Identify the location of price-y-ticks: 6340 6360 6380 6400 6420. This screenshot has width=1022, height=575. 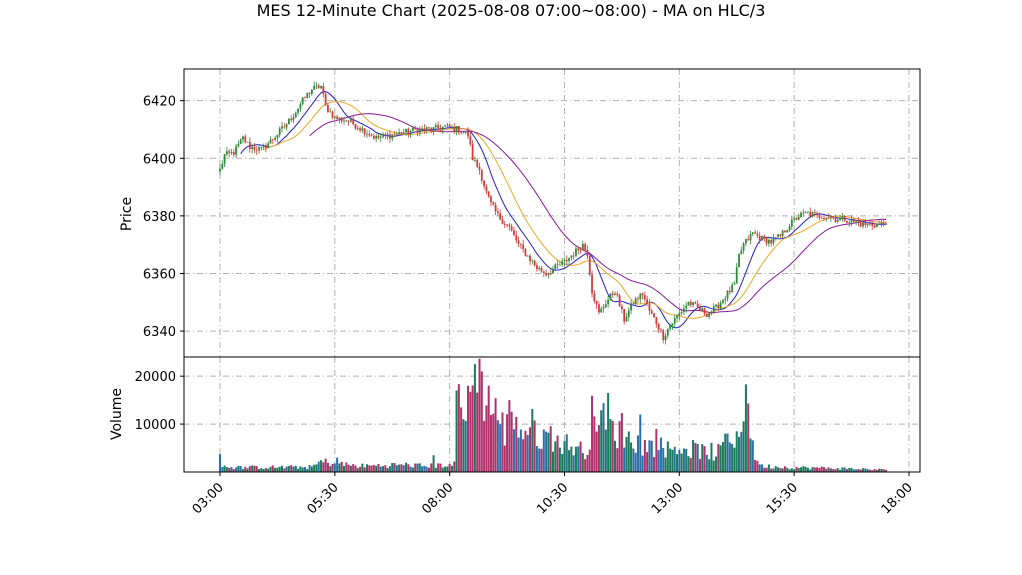
(163, 217).